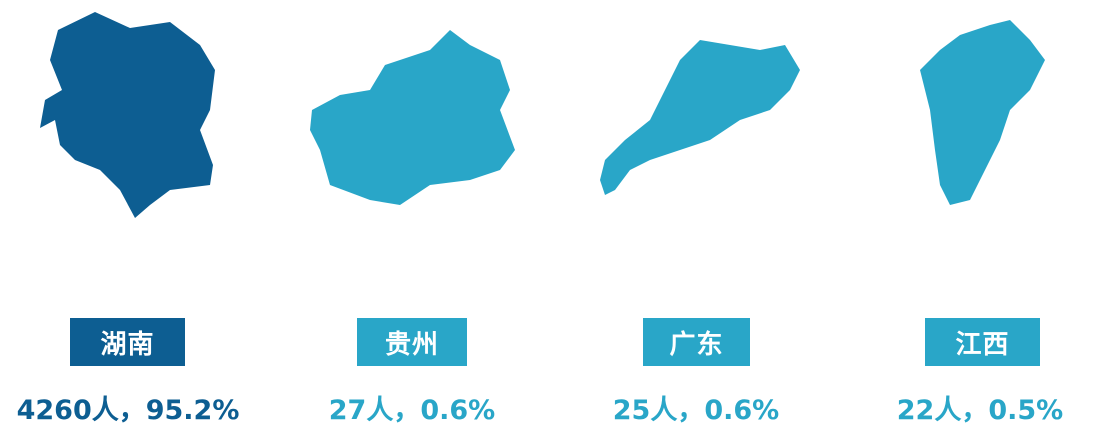 The image size is (1093, 431). What do you see at coordinates (127, 342) in the screenshot?
I see `name-tag: 湖南` at bounding box center [127, 342].